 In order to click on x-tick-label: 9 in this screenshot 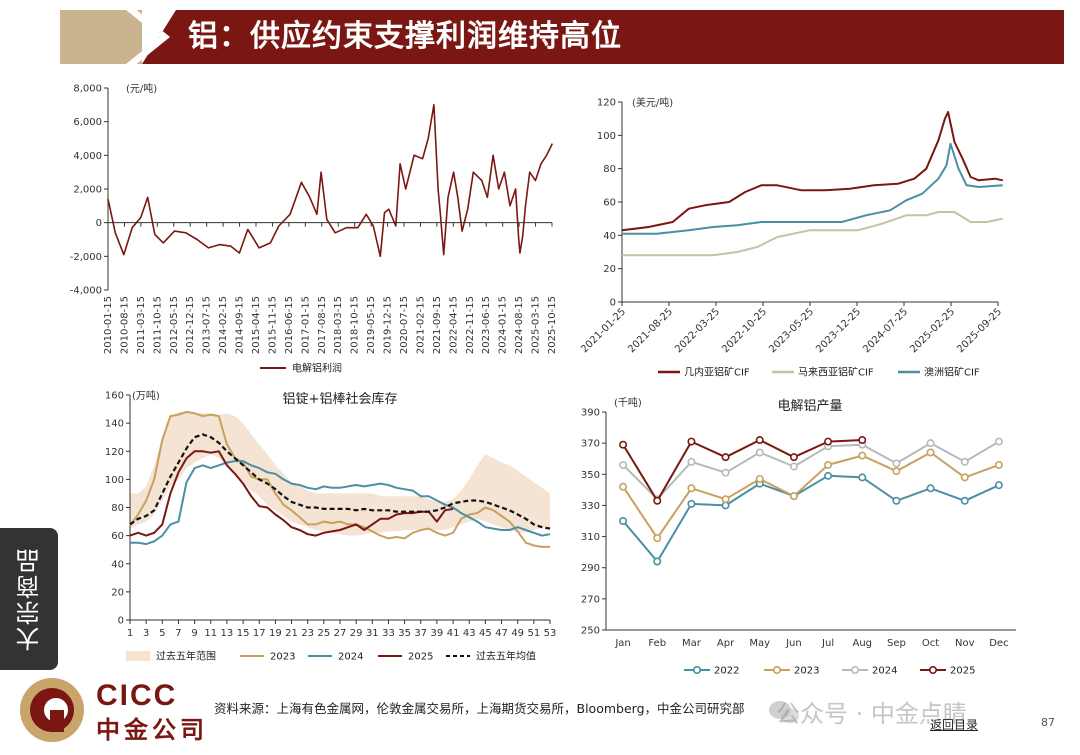, I will do `click(194, 633)`.